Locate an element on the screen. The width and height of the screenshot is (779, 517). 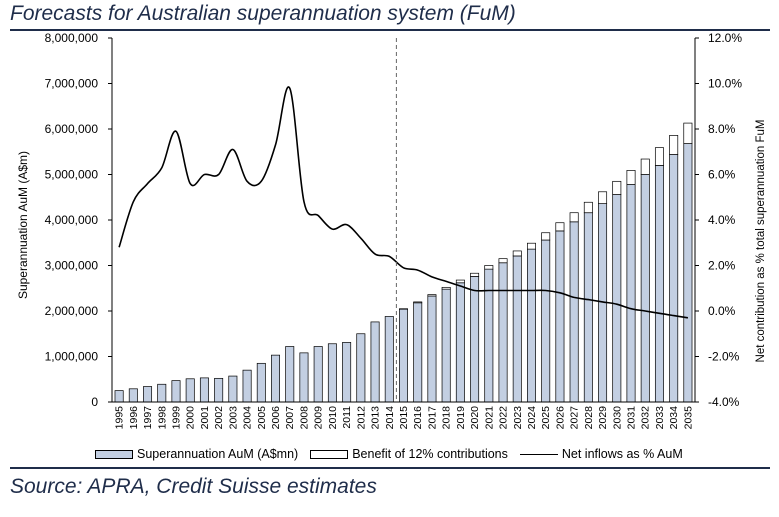
y-tick-label: 0 is located at coordinates (94, 402).